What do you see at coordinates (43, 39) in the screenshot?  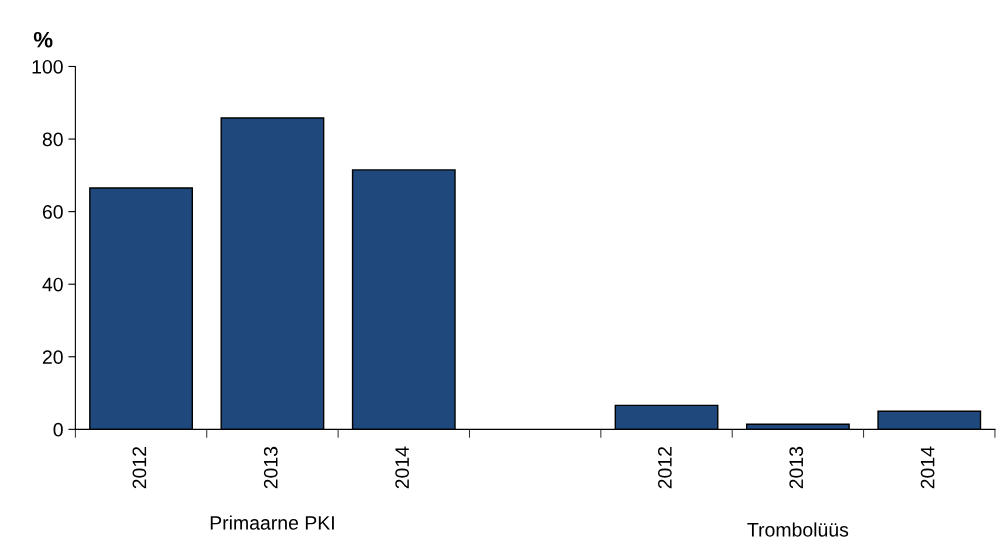 I see `y-axis-title: %` at bounding box center [43, 39].